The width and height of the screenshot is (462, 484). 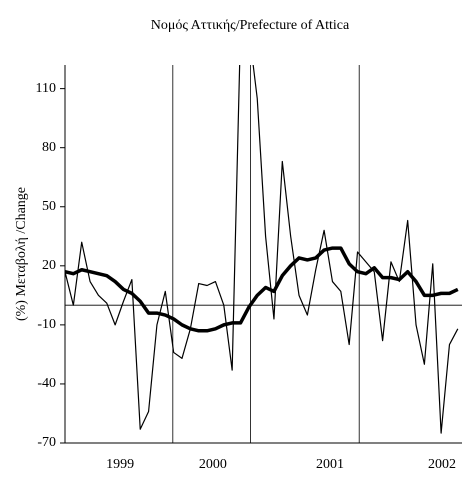 What do you see at coordinates (442, 464) in the screenshot?
I see `x-tick-label: 2002` at bounding box center [442, 464].